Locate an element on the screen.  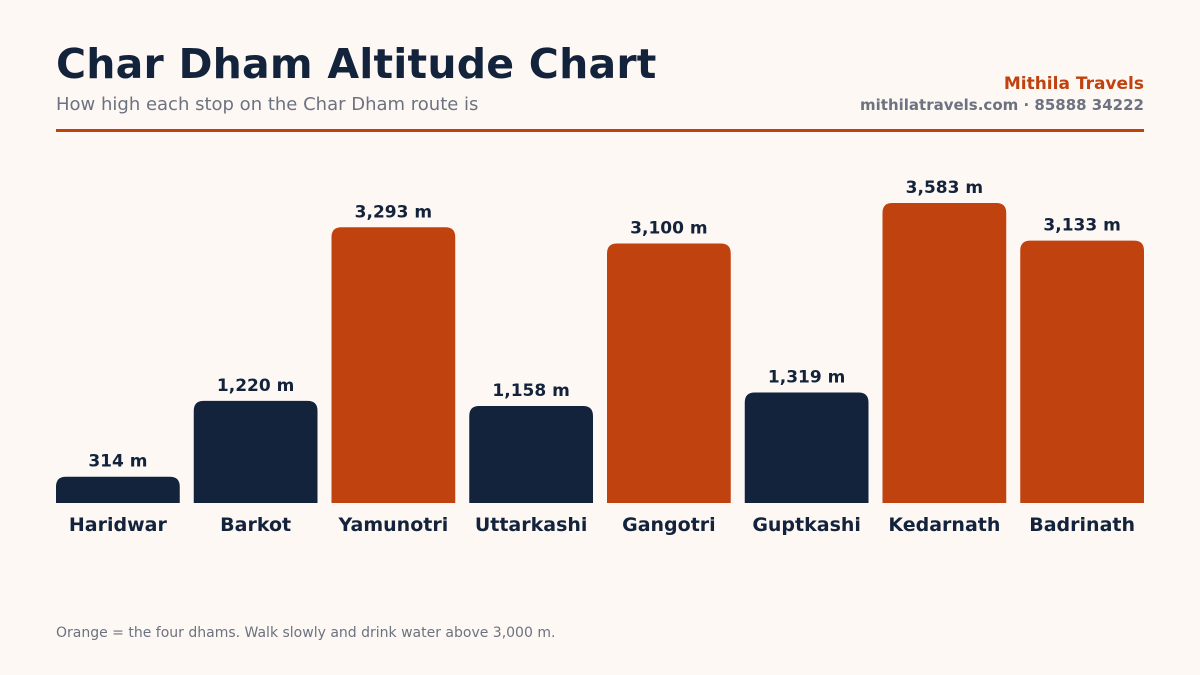
category-label-gangotri: Gangotri is located at coordinates (669, 525).